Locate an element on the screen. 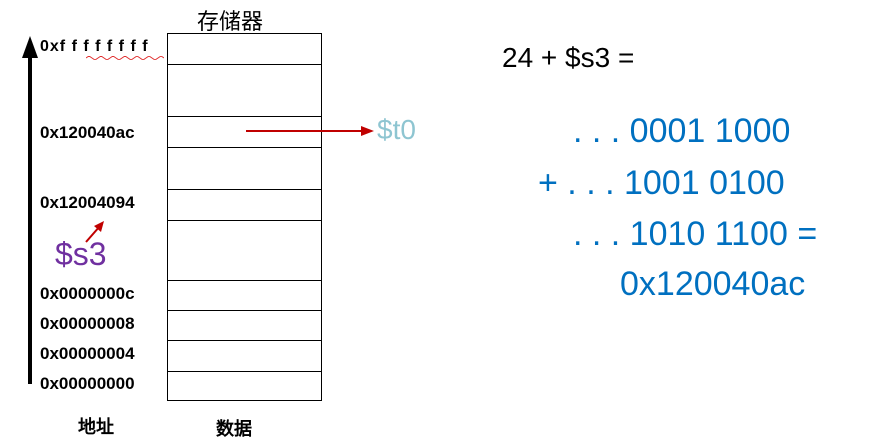 The height and width of the screenshot is (441, 891). equation-title: 24 + $s3 = is located at coordinates (568, 57).